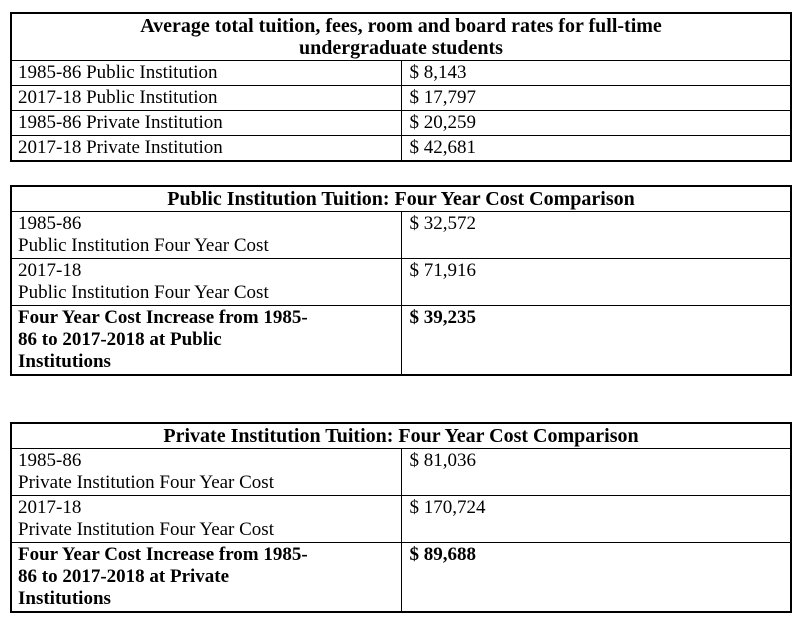 The width and height of the screenshot is (804, 619). Describe the element at coordinates (596, 235) in the screenshot. I see `row-value: $ 32,572` at that location.